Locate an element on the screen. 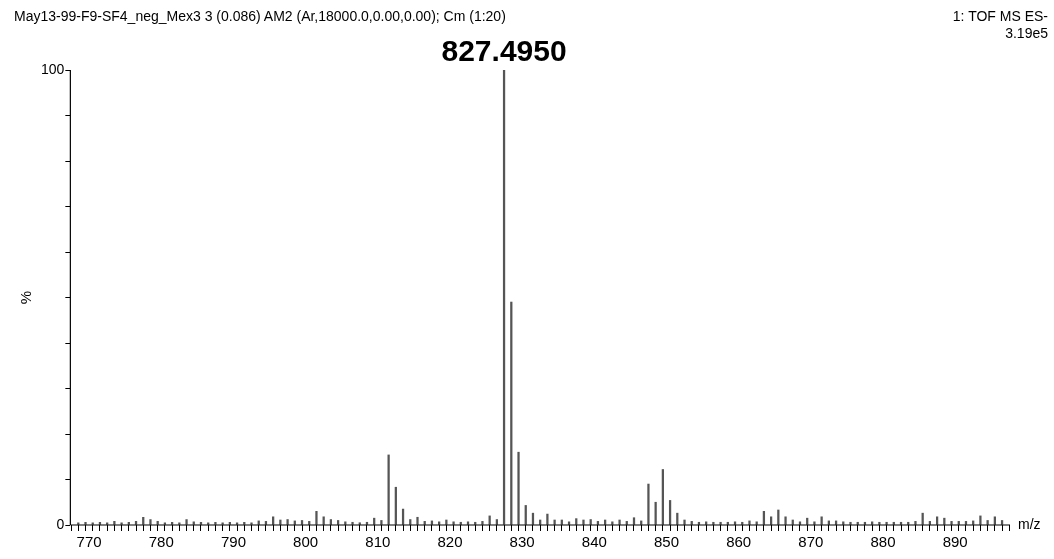 This screenshot has height=559, width=1054. x-tick-label: 780 is located at coordinates (161, 542).